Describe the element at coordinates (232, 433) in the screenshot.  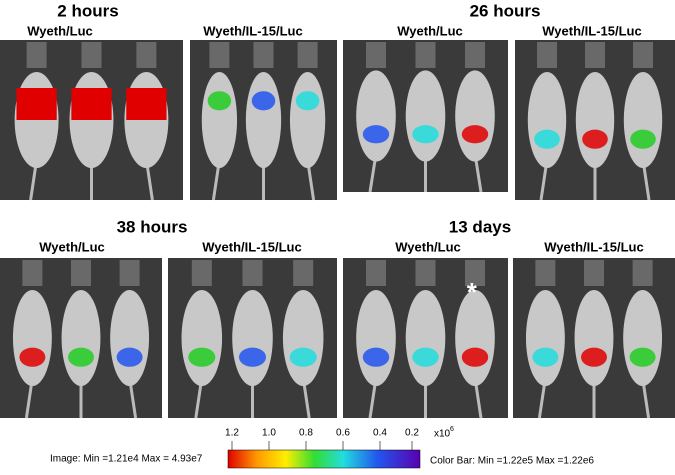
I see `colorbar-tick-label: 1.2` at that location.